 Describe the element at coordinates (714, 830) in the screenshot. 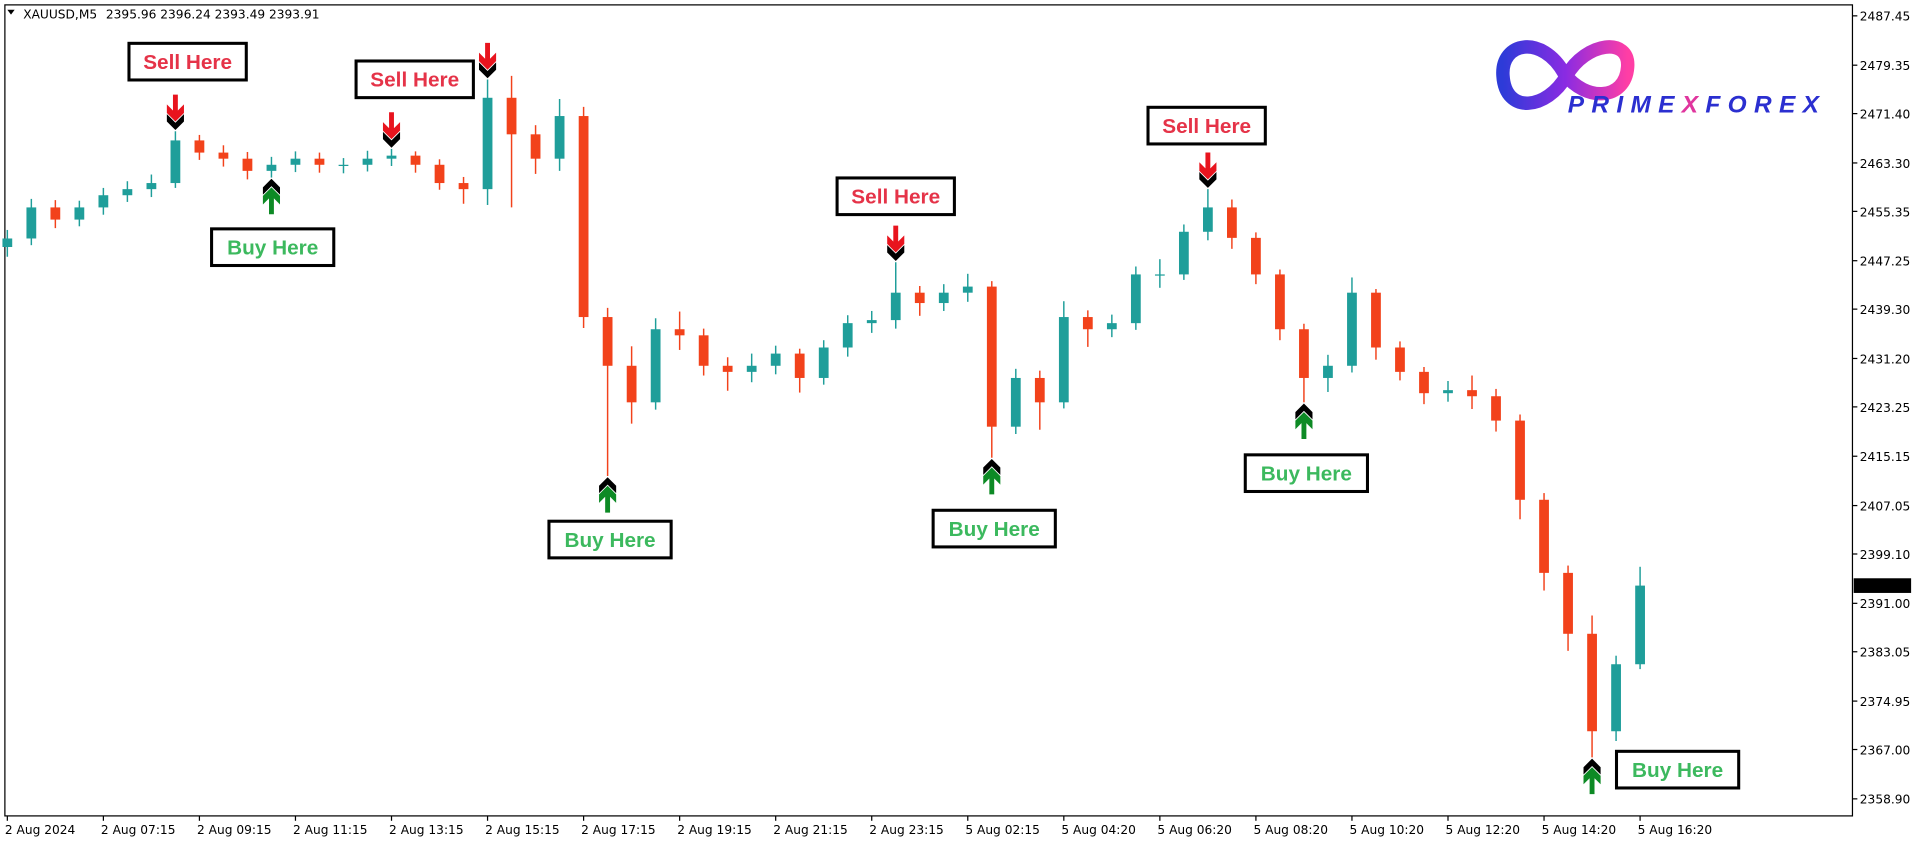

I see `x-tick-label: 2 Aug 19:15` at that location.